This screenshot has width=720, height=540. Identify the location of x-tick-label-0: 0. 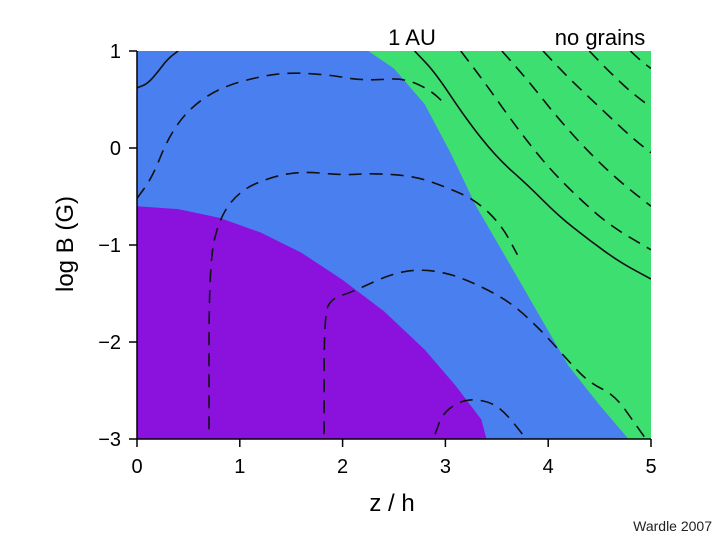
(136, 467).